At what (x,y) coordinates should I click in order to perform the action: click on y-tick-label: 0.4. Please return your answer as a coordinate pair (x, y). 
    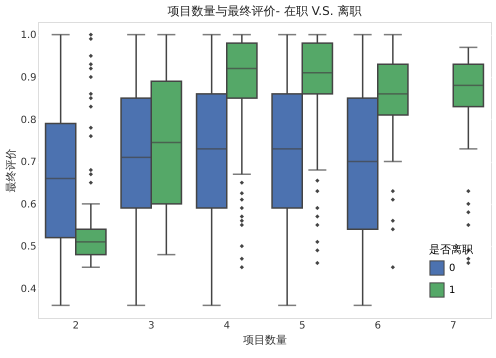
    Looking at the image, I should click on (28, 289).